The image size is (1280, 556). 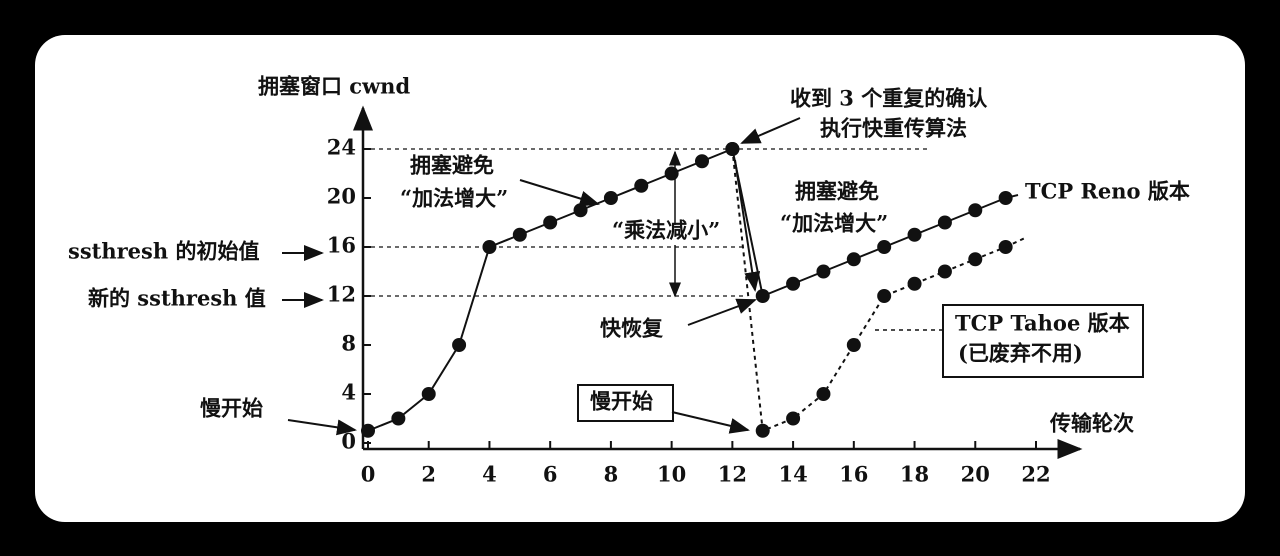 What do you see at coordinates (853, 474) in the screenshot?
I see `x-tick-label: 16` at bounding box center [853, 474].